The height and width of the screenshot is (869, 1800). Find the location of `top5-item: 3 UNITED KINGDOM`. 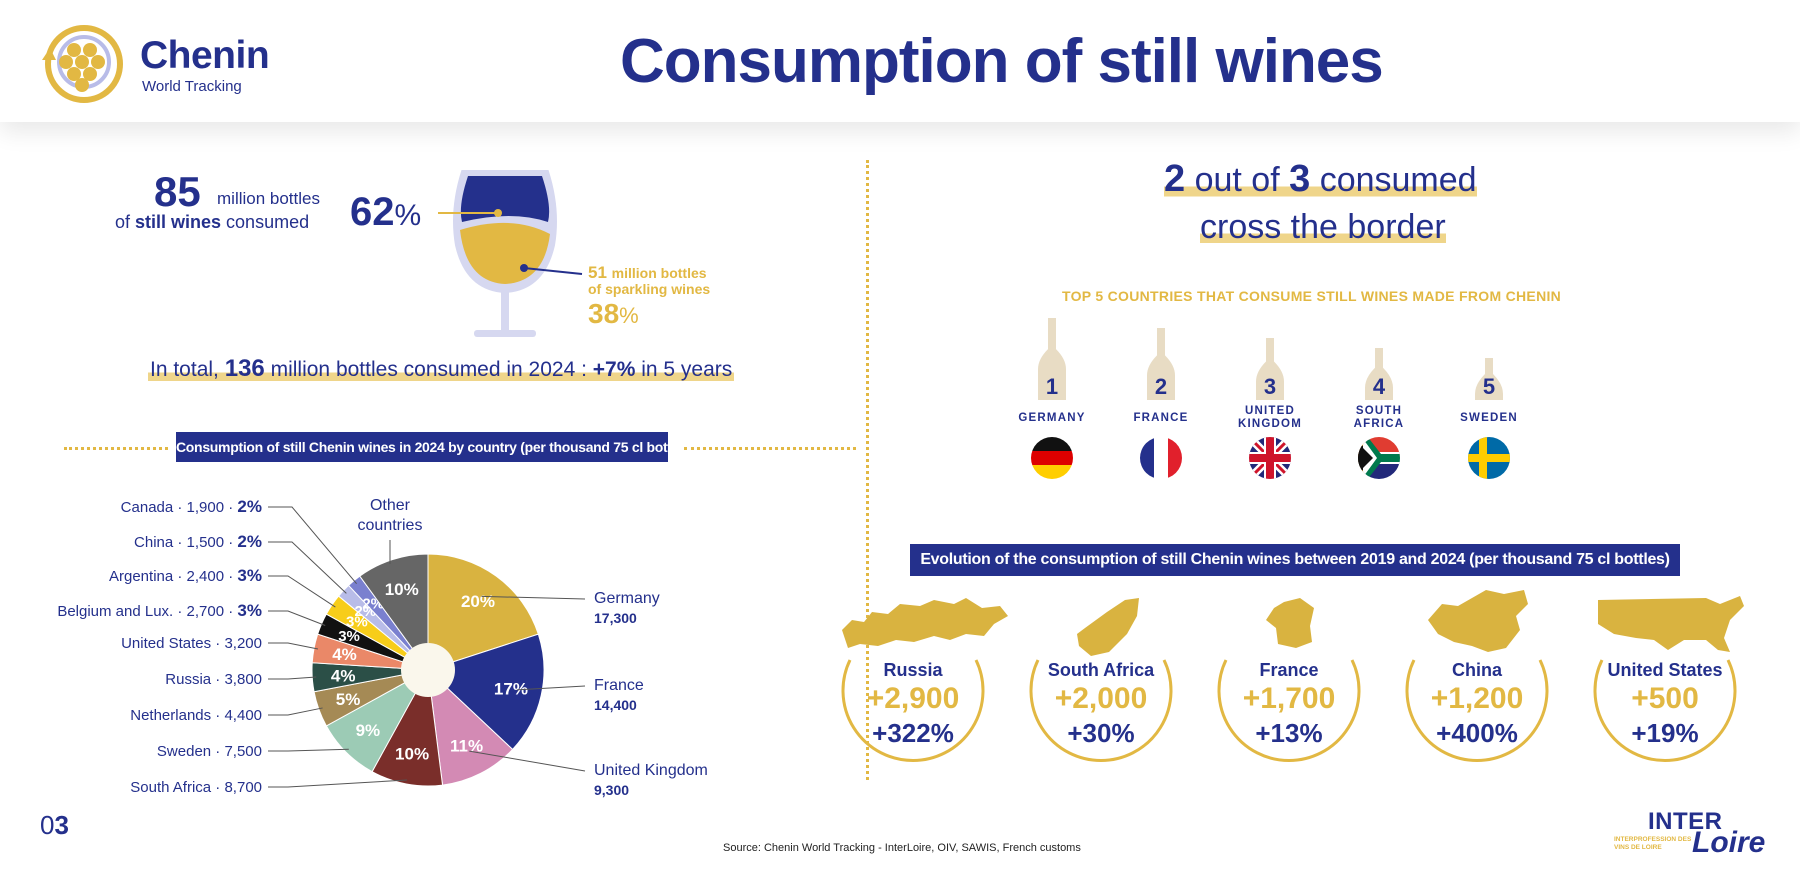

top5-item: 3 UNITED KINGDOM is located at coordinates (1270, 399).